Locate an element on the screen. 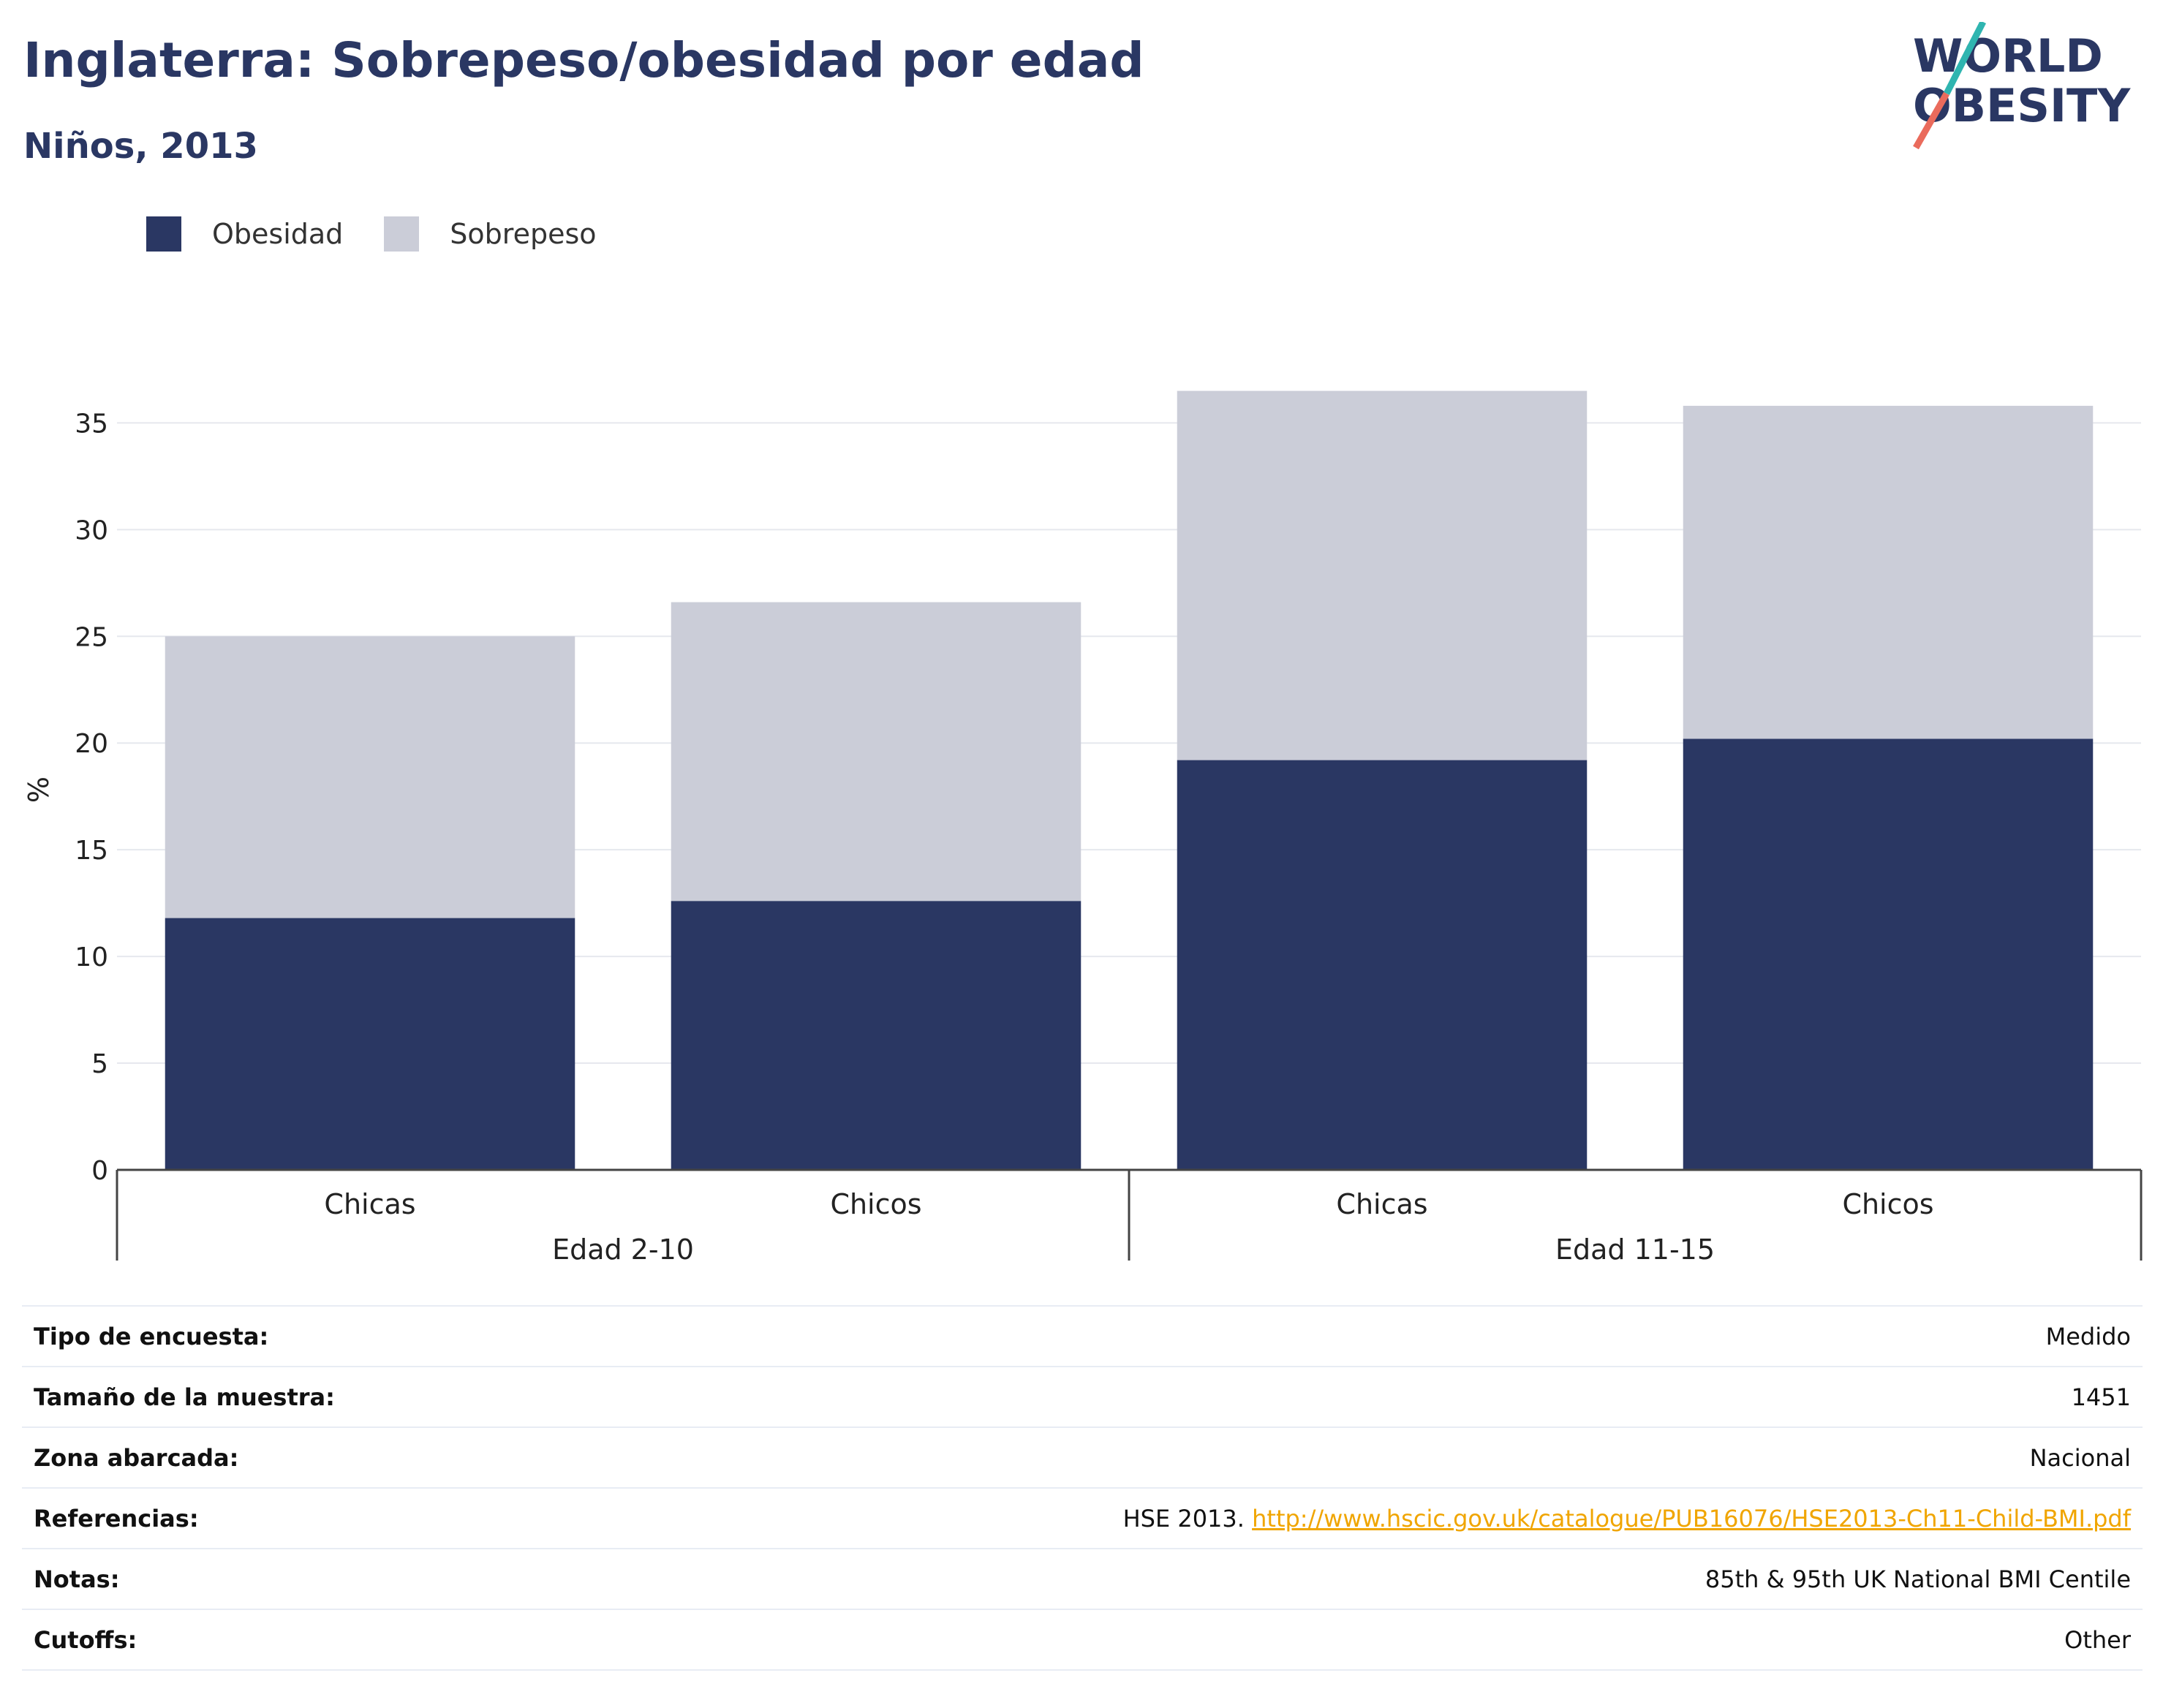 Image resolution: width=2163 pixels, height=1708 pixels. info-key: Zona abarcada: is located at coordinates (136, 1457).